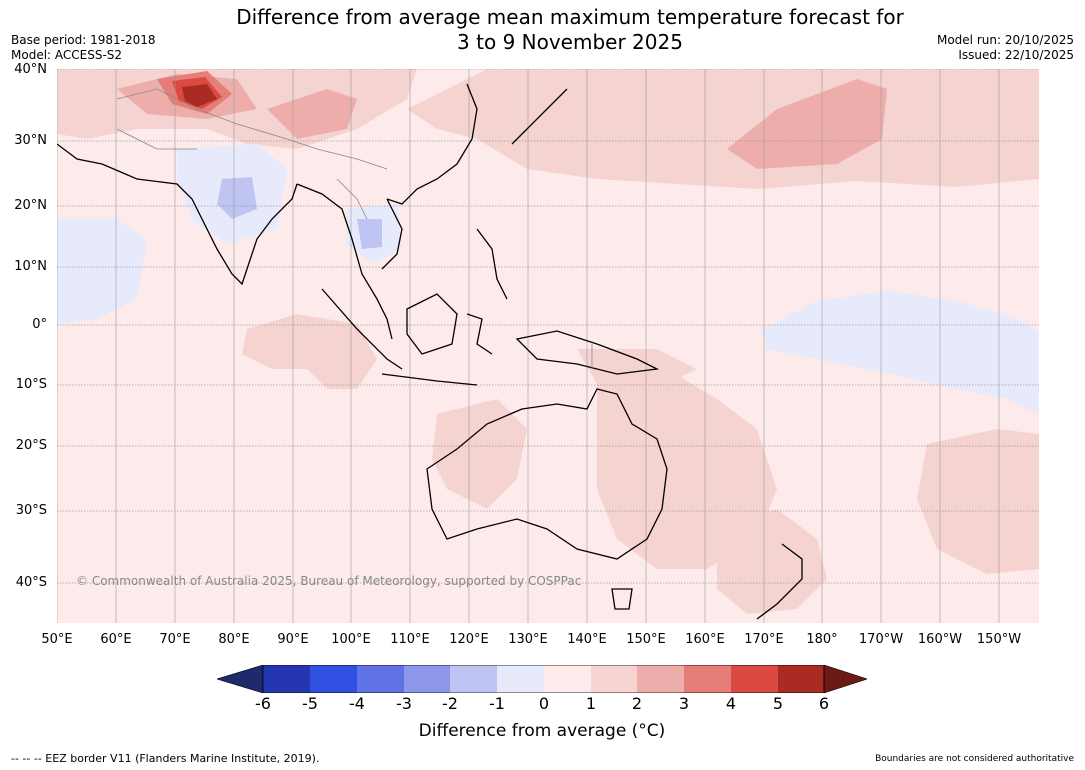  I want to click on anomaly-patch-equatorial-pacific, so click(900, 352).